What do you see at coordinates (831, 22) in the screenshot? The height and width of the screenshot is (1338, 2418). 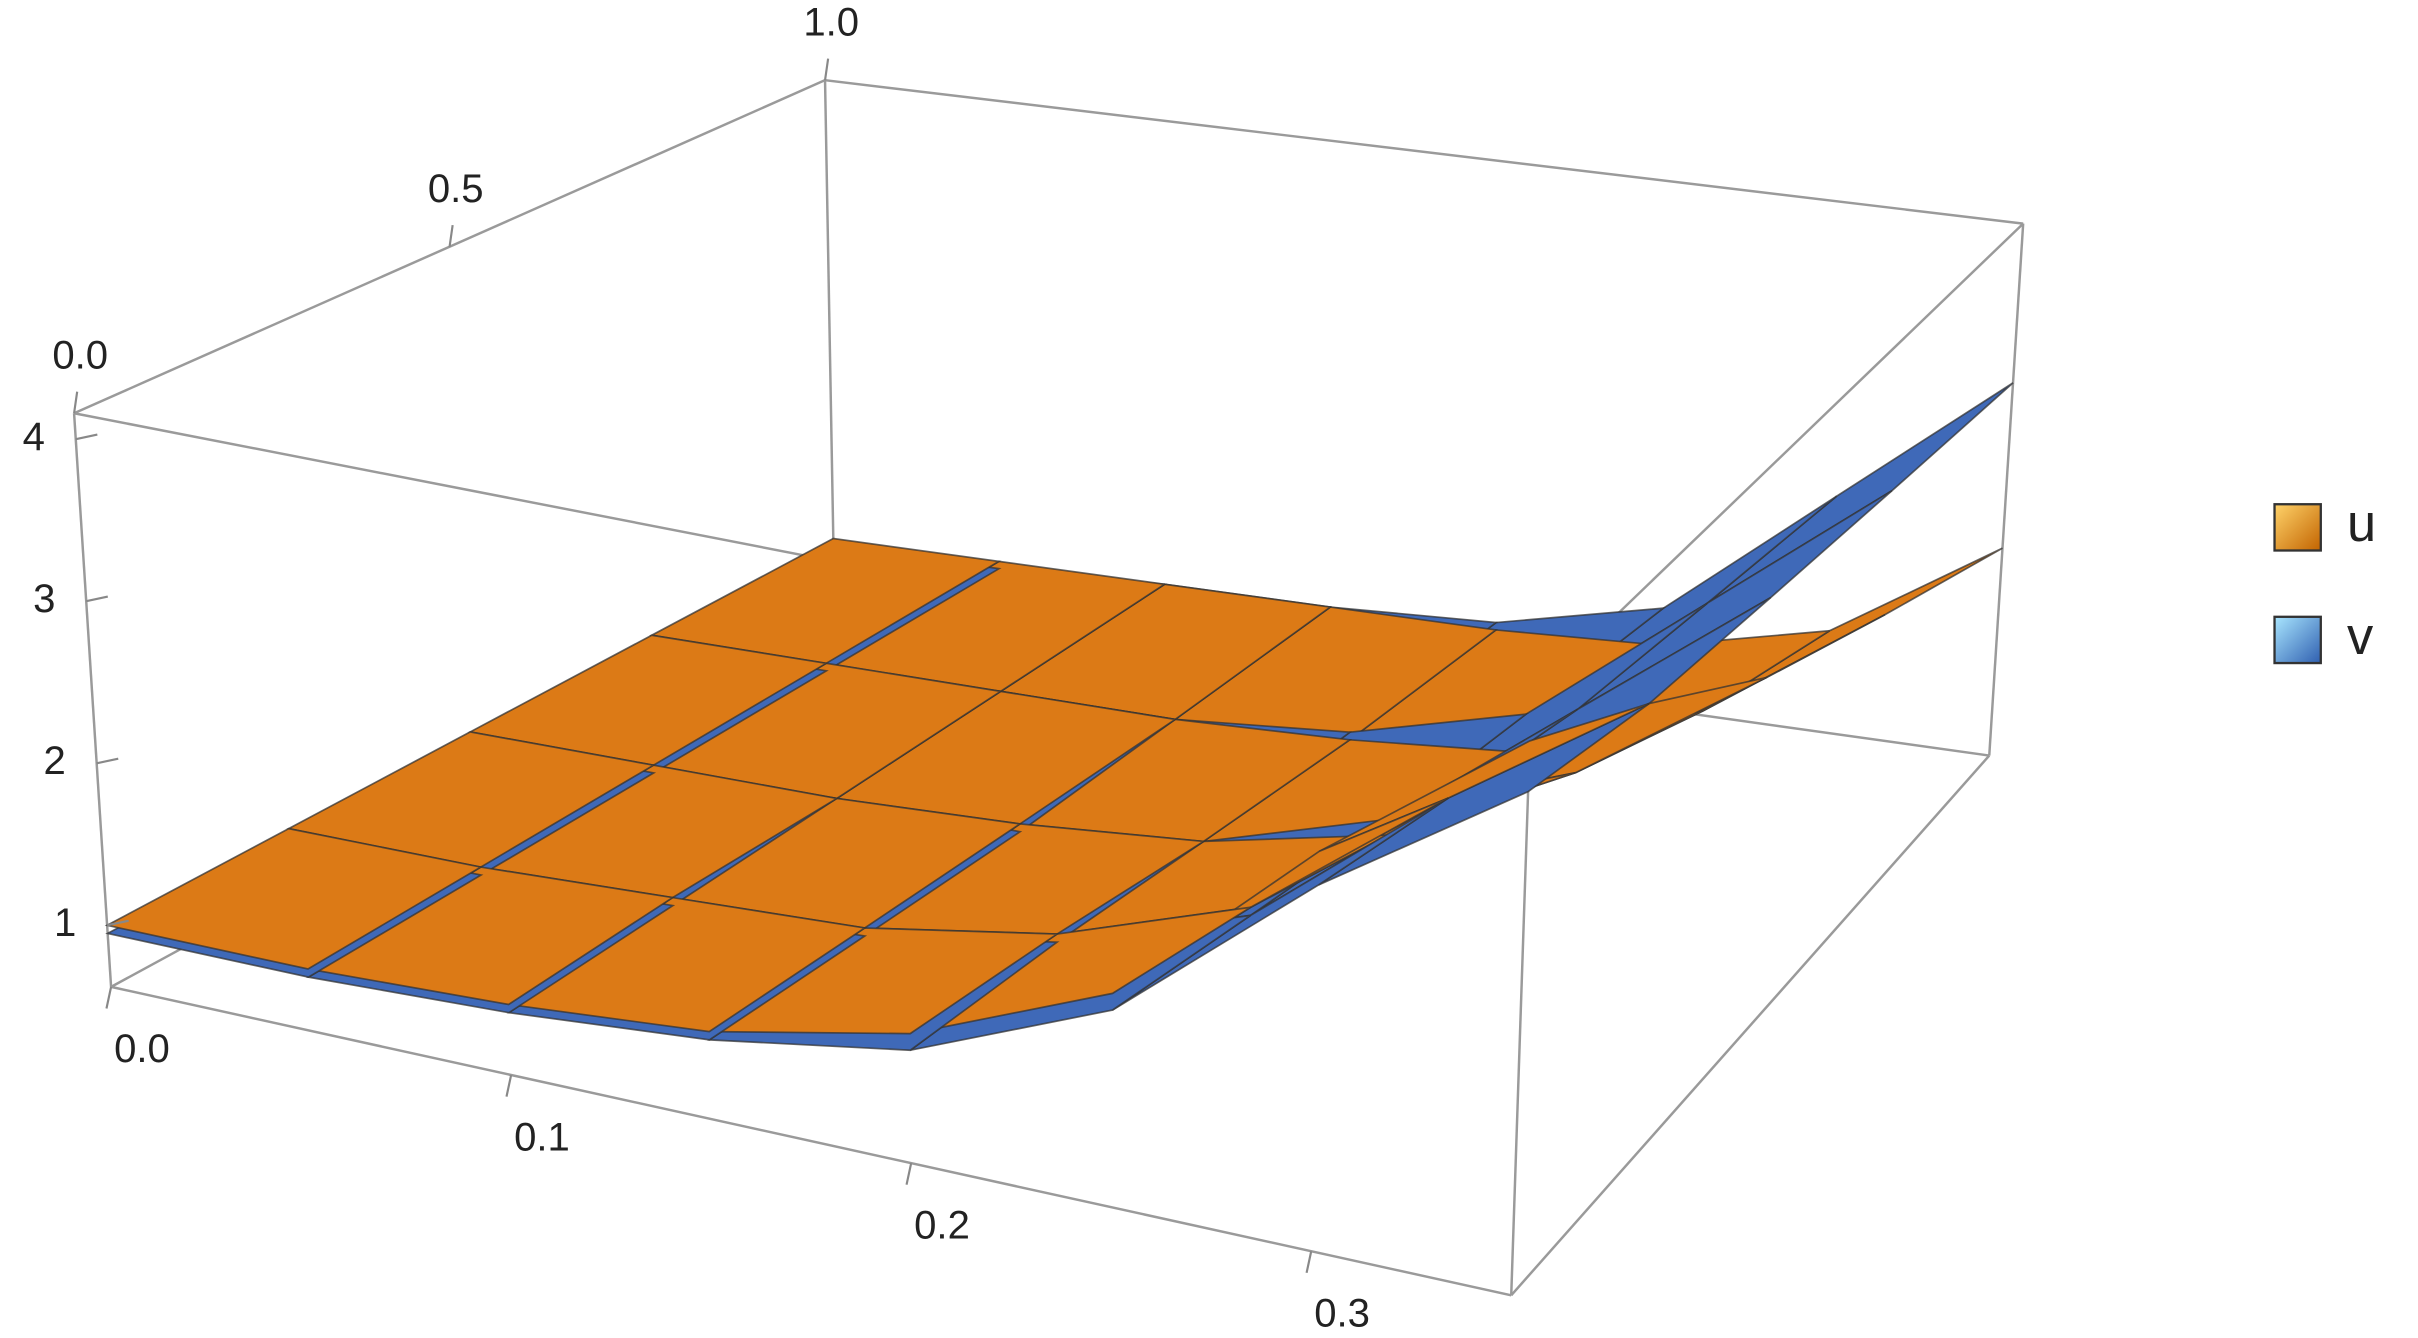 I see `y-tick-label: 1.0` at bounding box center [831, 22].